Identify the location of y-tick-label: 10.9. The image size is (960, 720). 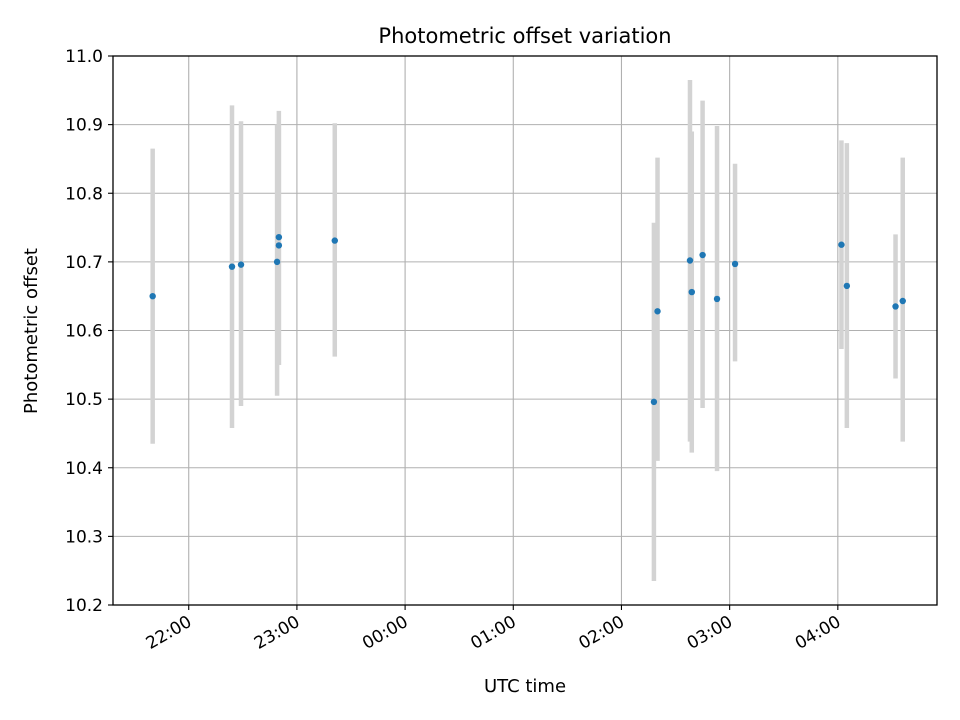
(84, 126).